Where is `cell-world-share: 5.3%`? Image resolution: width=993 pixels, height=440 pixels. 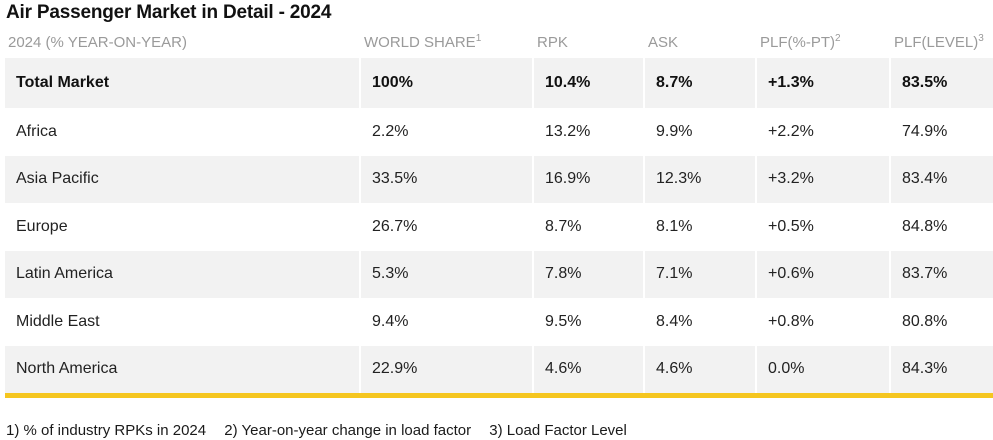 cell-world-share: 5.3% is located at coordinates (447, 274).